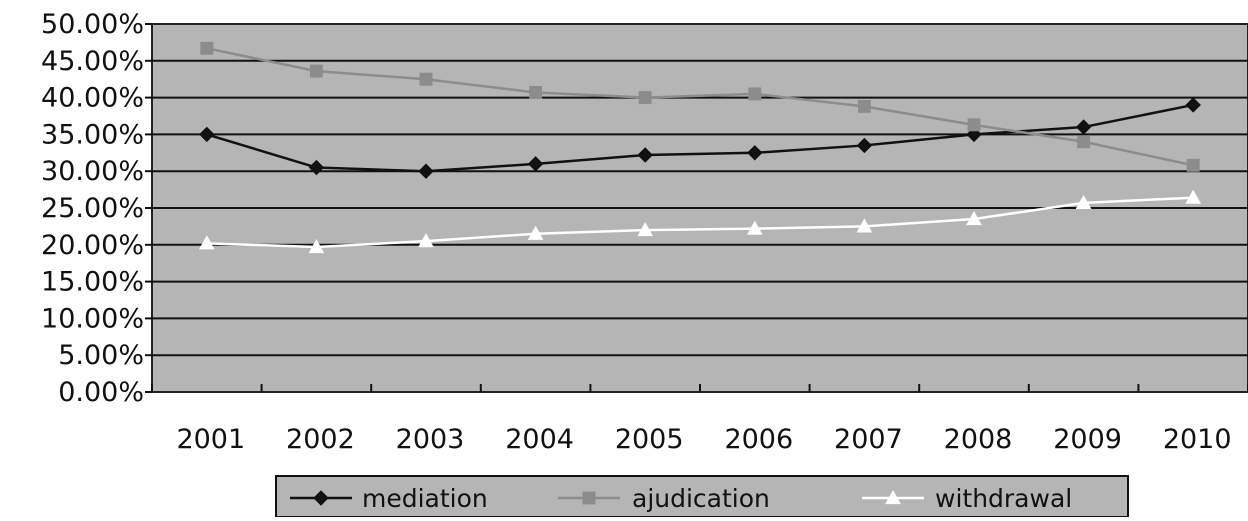 This screenshot has height=521, width=1248. I want to click on y-tick-label: 40.00%, so click(92, 98).